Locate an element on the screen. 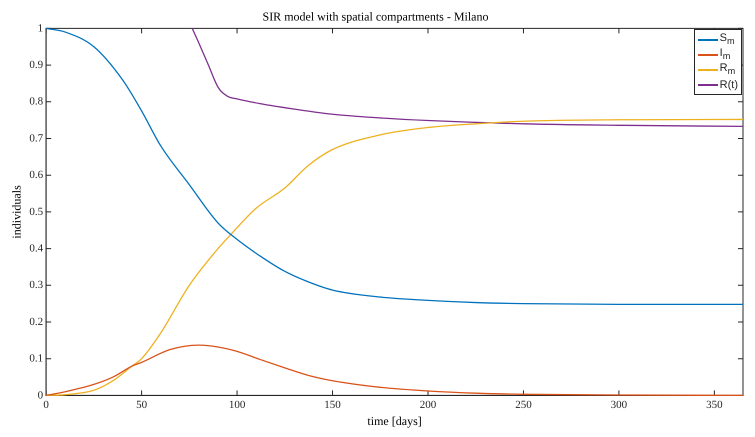 This screenshot has height=437, width=755. x-tick-label: 200 is located at coordinates (428, 404).